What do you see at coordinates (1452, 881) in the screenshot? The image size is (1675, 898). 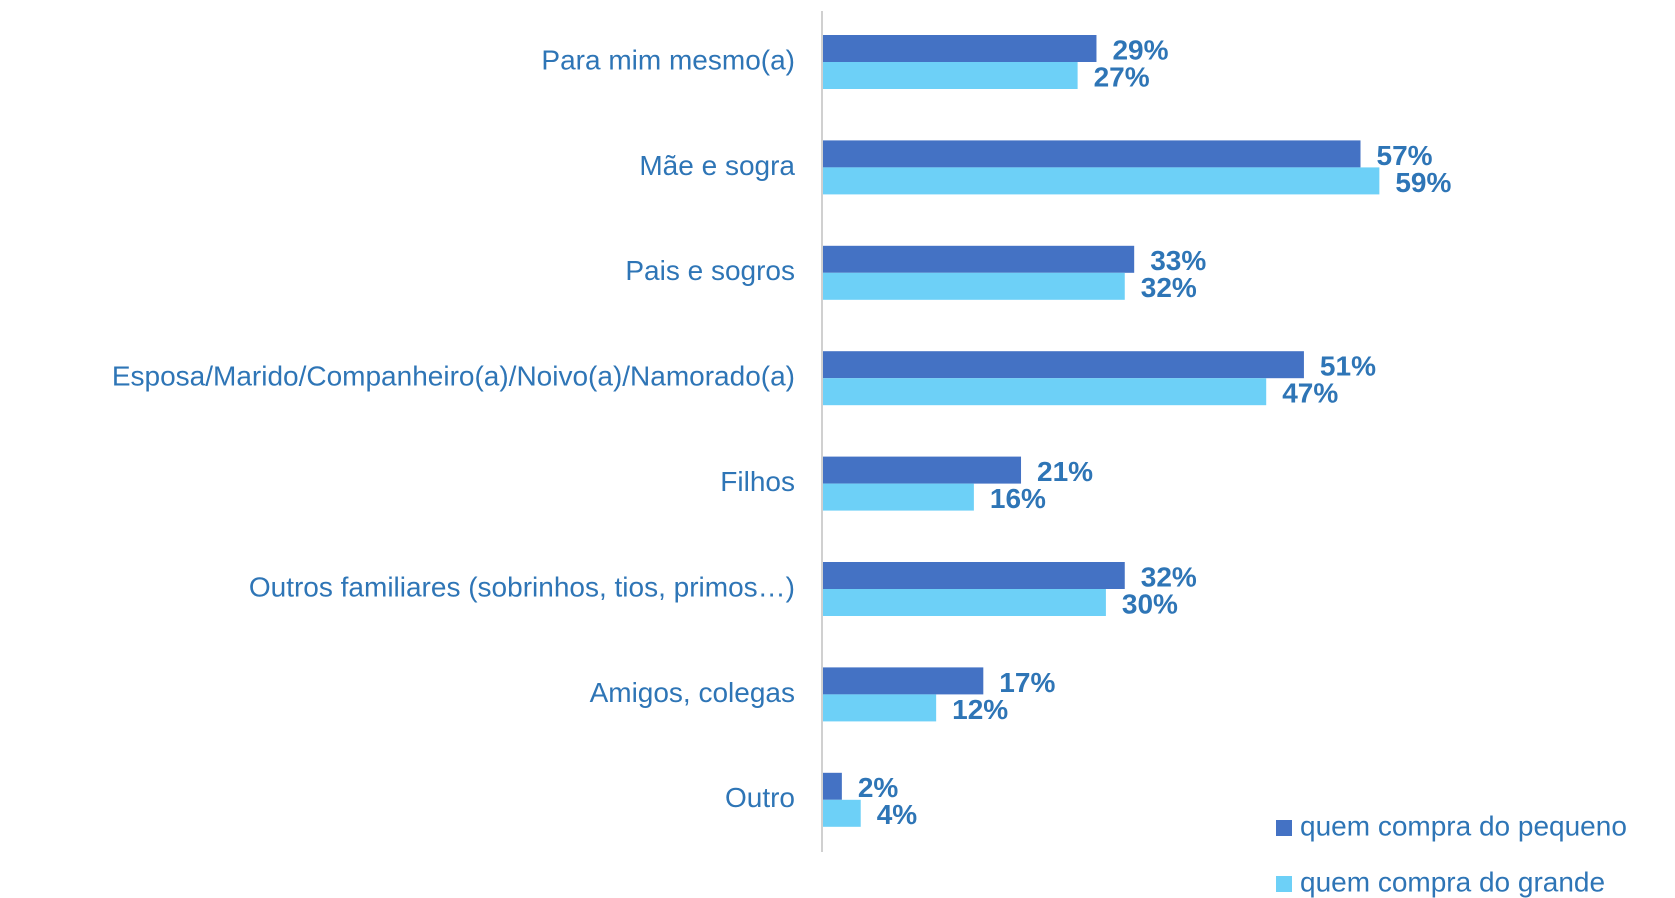 I see `legend-label: quem compra do grande` at bounding box center [1452, 881].